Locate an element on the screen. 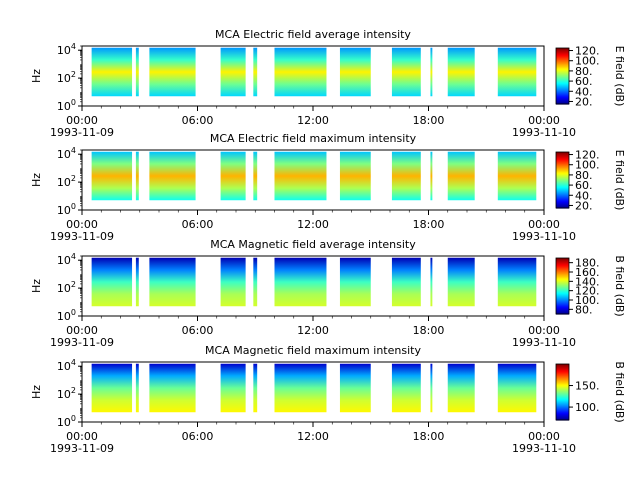 This screenshot has width=640, height=484. colorbar-tick-label: 60. is located at coordinates (584, 81).